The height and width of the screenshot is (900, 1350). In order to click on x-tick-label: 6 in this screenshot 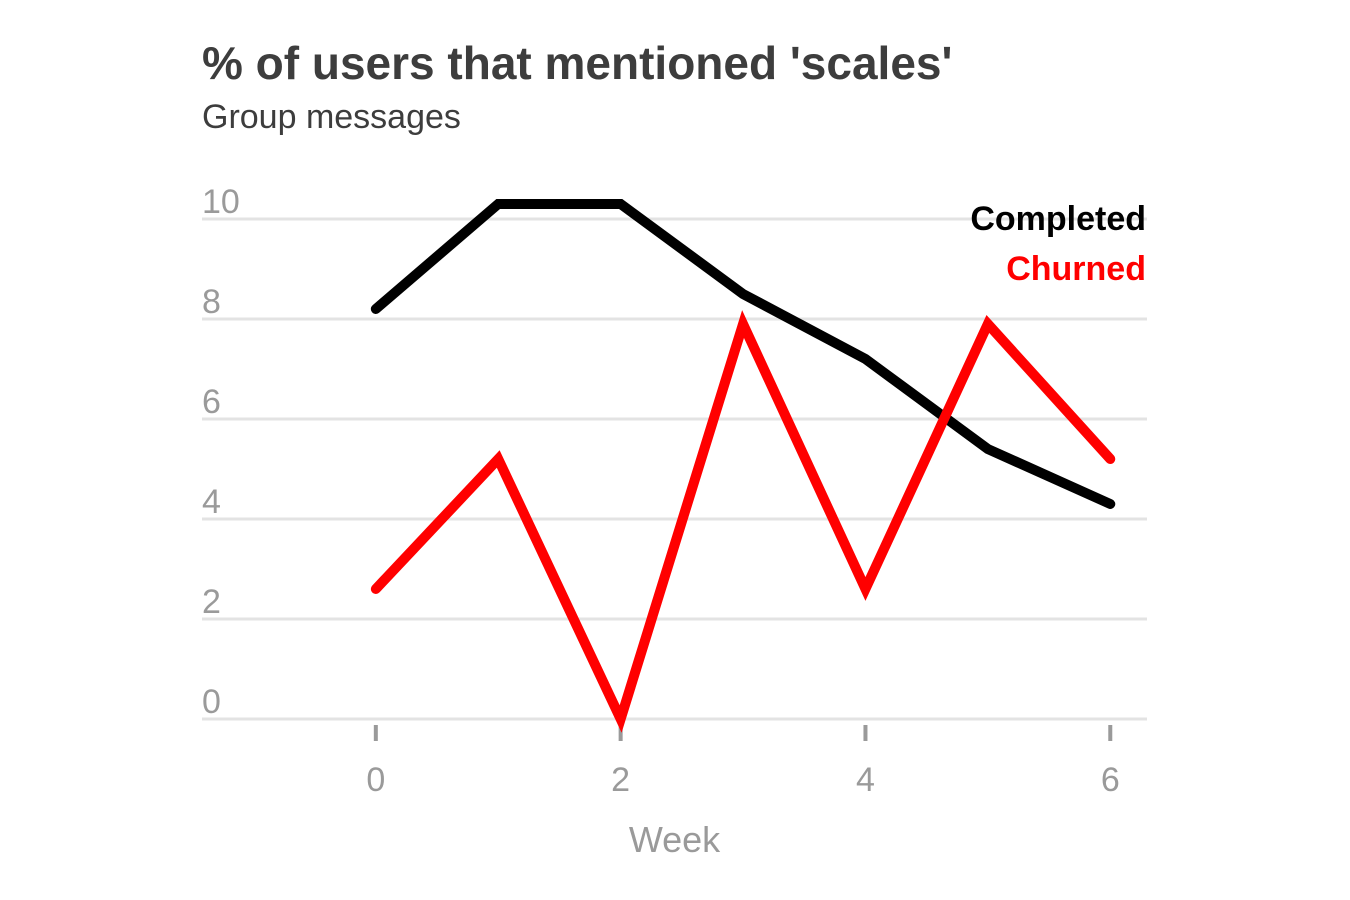, I will do `click(1110, 780)`.